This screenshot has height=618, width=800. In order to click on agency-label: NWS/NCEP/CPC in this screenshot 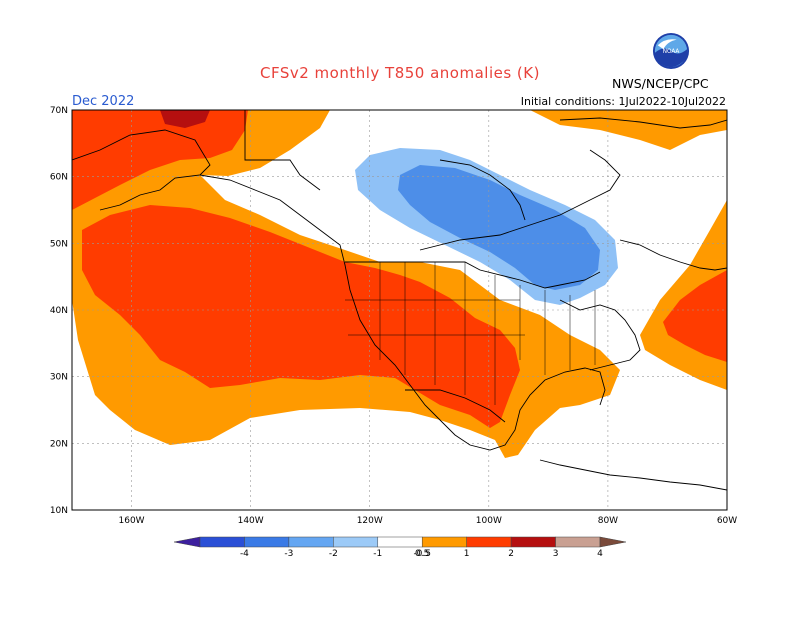, I will do `click(660, 83)`.